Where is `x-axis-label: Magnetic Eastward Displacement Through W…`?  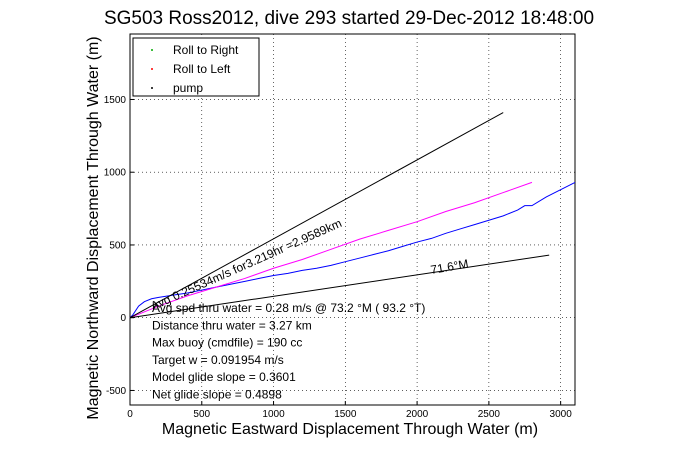 x-axis-label: Magnetic Eastward Displacement Through W… is located at coordinates (350, 429).